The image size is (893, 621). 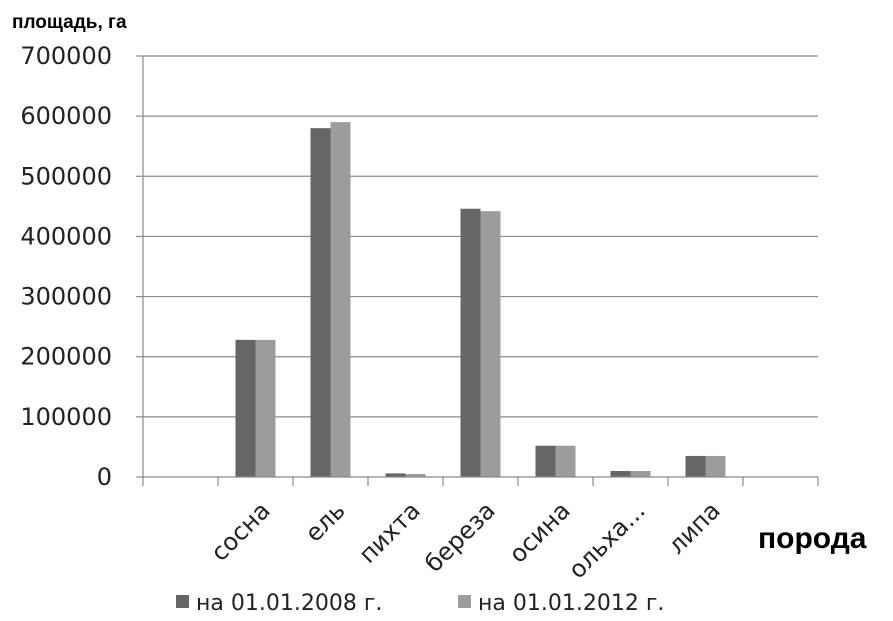 I want to click on y-tick-label: 700000, so click(x=66, y=56).